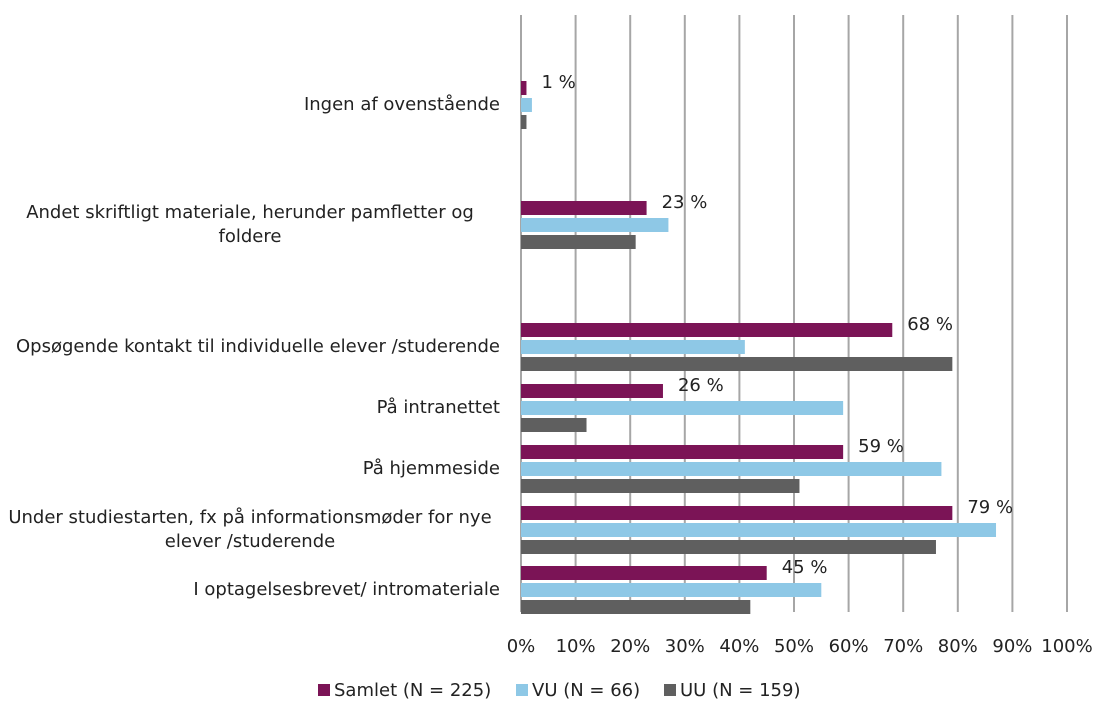 The width and height of the screenshot is (1097, 702). Describe the element at coordinates (685, 202) in the screenshot. I see `data-label: 23 %` at that location.